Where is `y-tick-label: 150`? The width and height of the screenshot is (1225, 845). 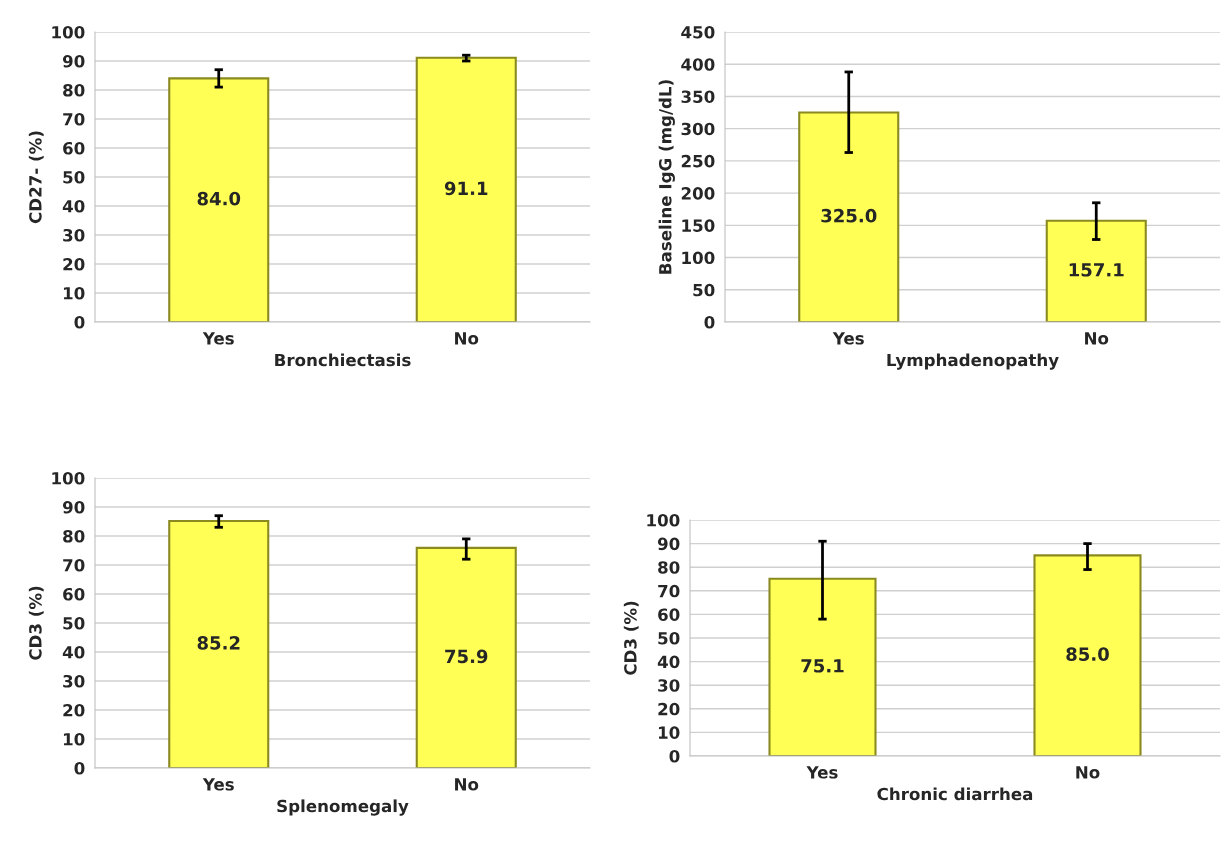 y-tick-label: 150 is located at coordinates (698, 225).